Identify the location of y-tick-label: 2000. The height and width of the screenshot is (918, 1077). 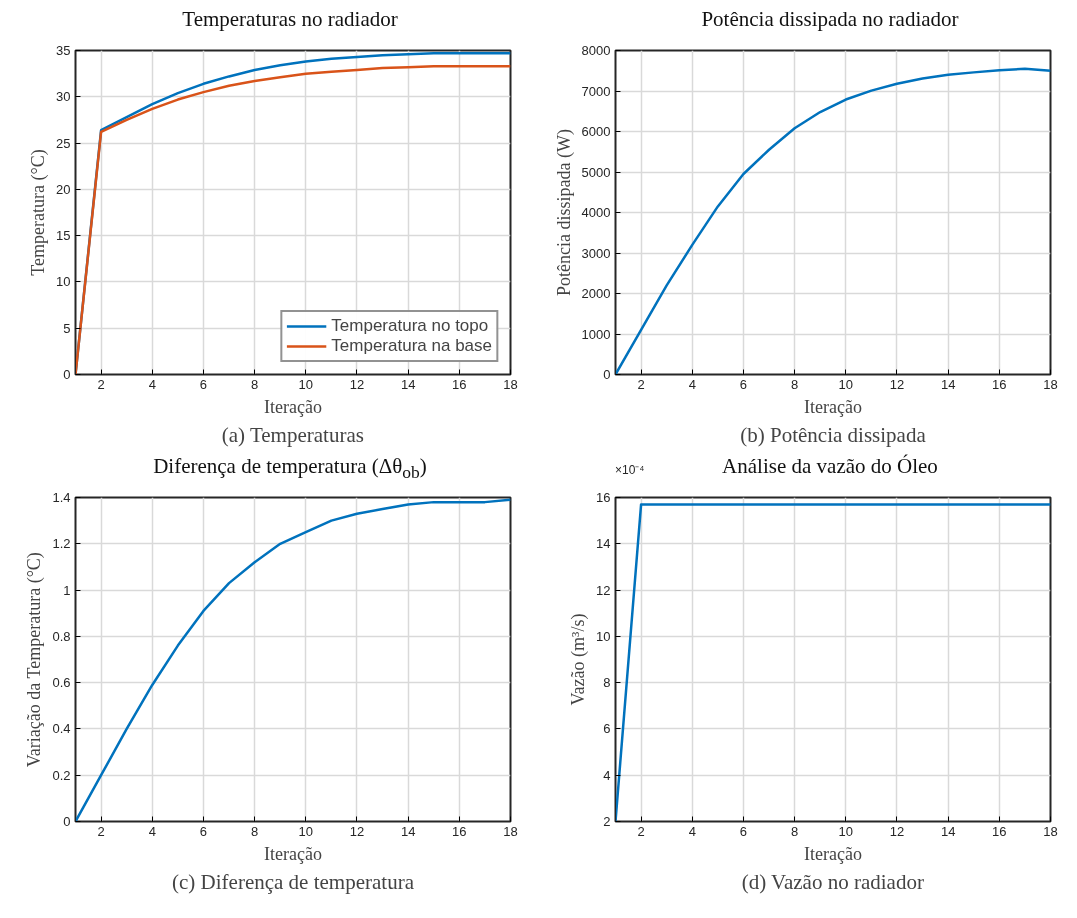
(596, 293).